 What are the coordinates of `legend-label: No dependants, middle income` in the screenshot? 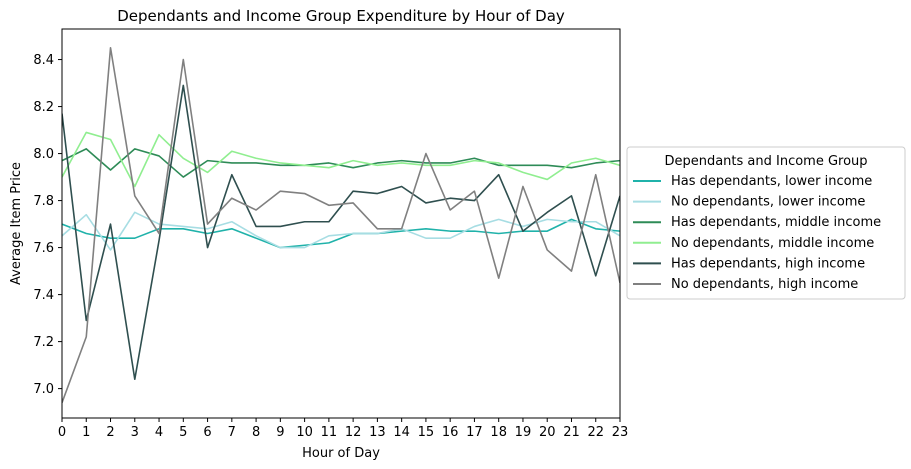 It's located at (772, 243).